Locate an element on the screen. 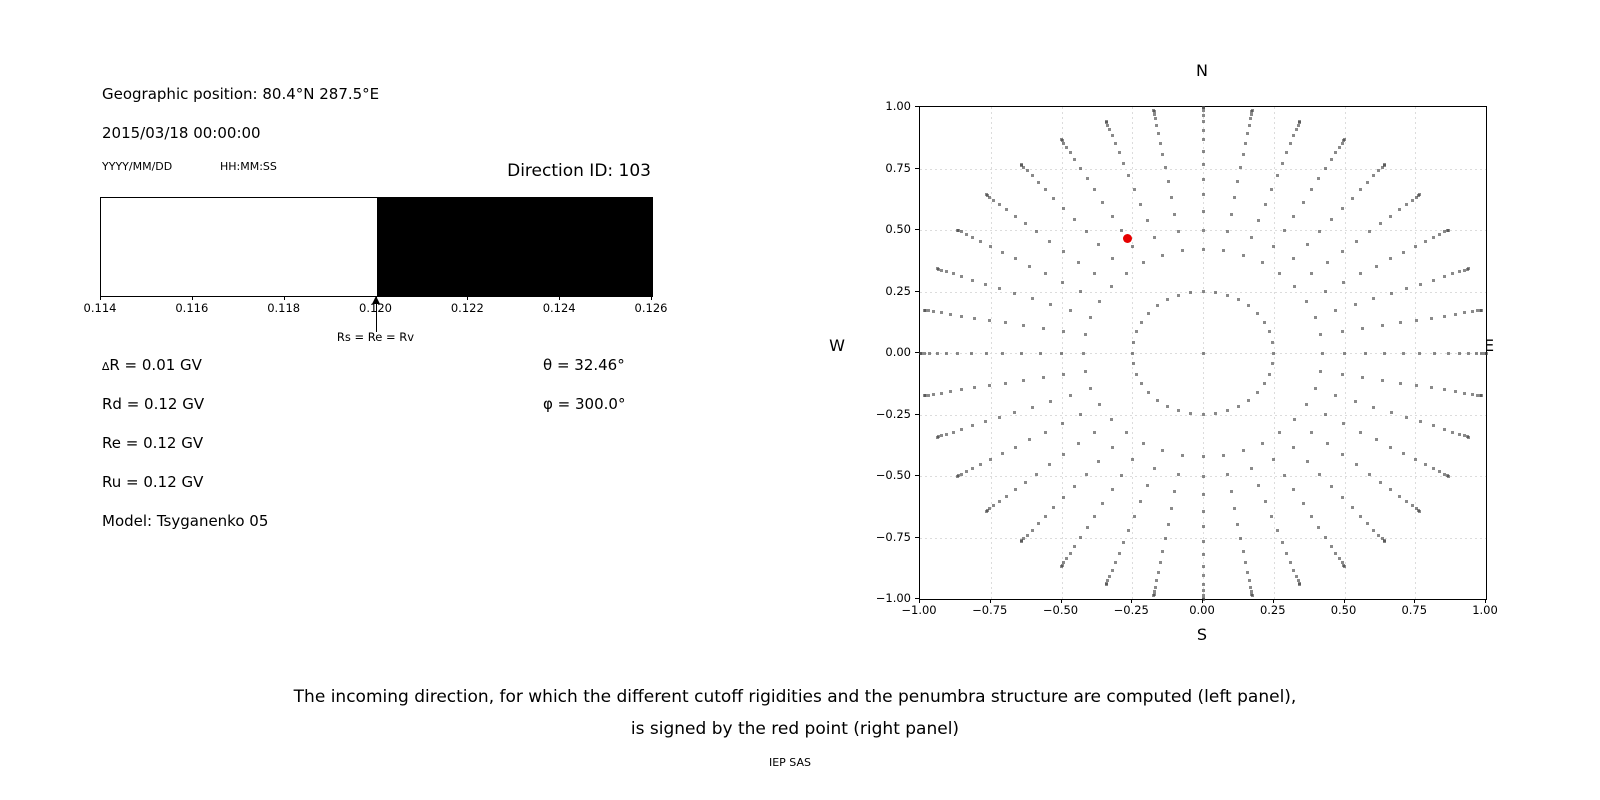  cutoff-arrow-head is located at coordinates (375, 300).